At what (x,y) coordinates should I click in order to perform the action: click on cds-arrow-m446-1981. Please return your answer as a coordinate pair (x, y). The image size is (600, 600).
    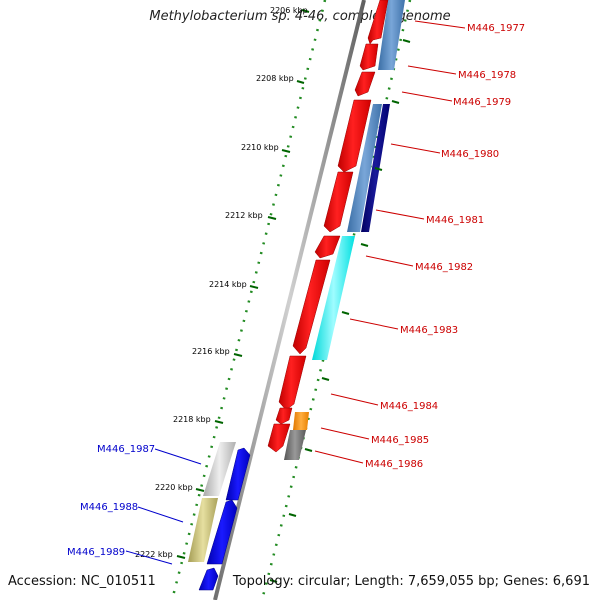
    Looking at the image, I should click on (327, 247).